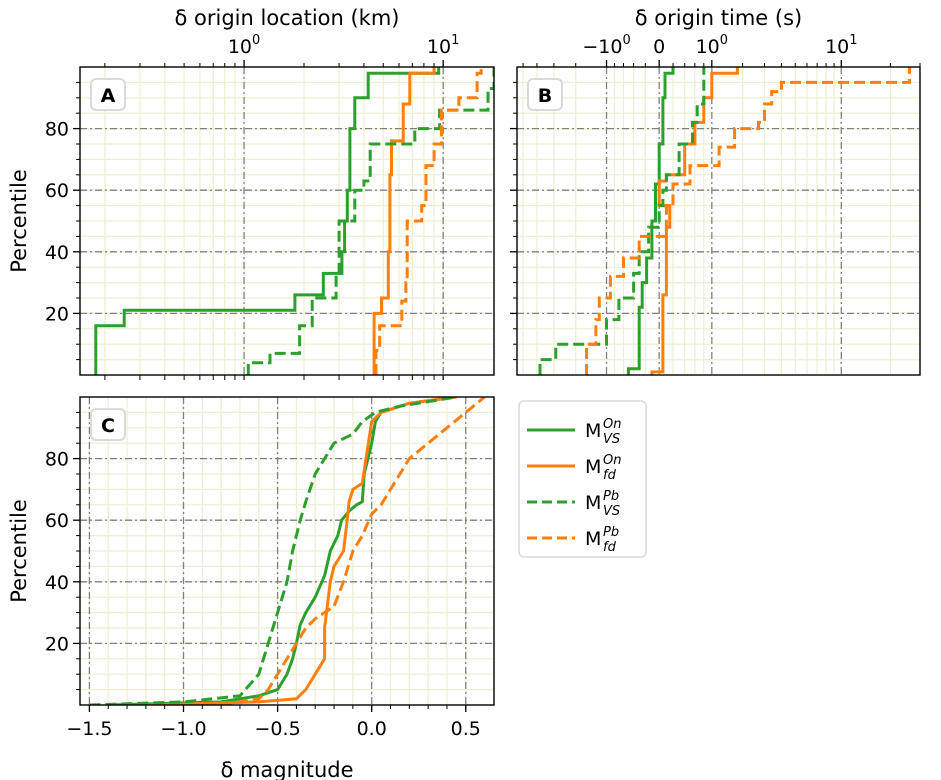 This screenshot has height=780, width=941. I want to click on panel-tag: A, so click(108, 96).